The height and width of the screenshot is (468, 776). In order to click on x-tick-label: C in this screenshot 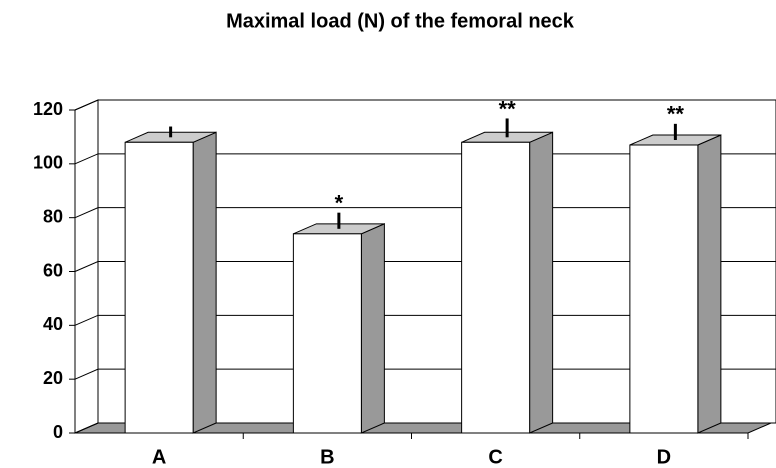, I will do `click(495, 457)`.